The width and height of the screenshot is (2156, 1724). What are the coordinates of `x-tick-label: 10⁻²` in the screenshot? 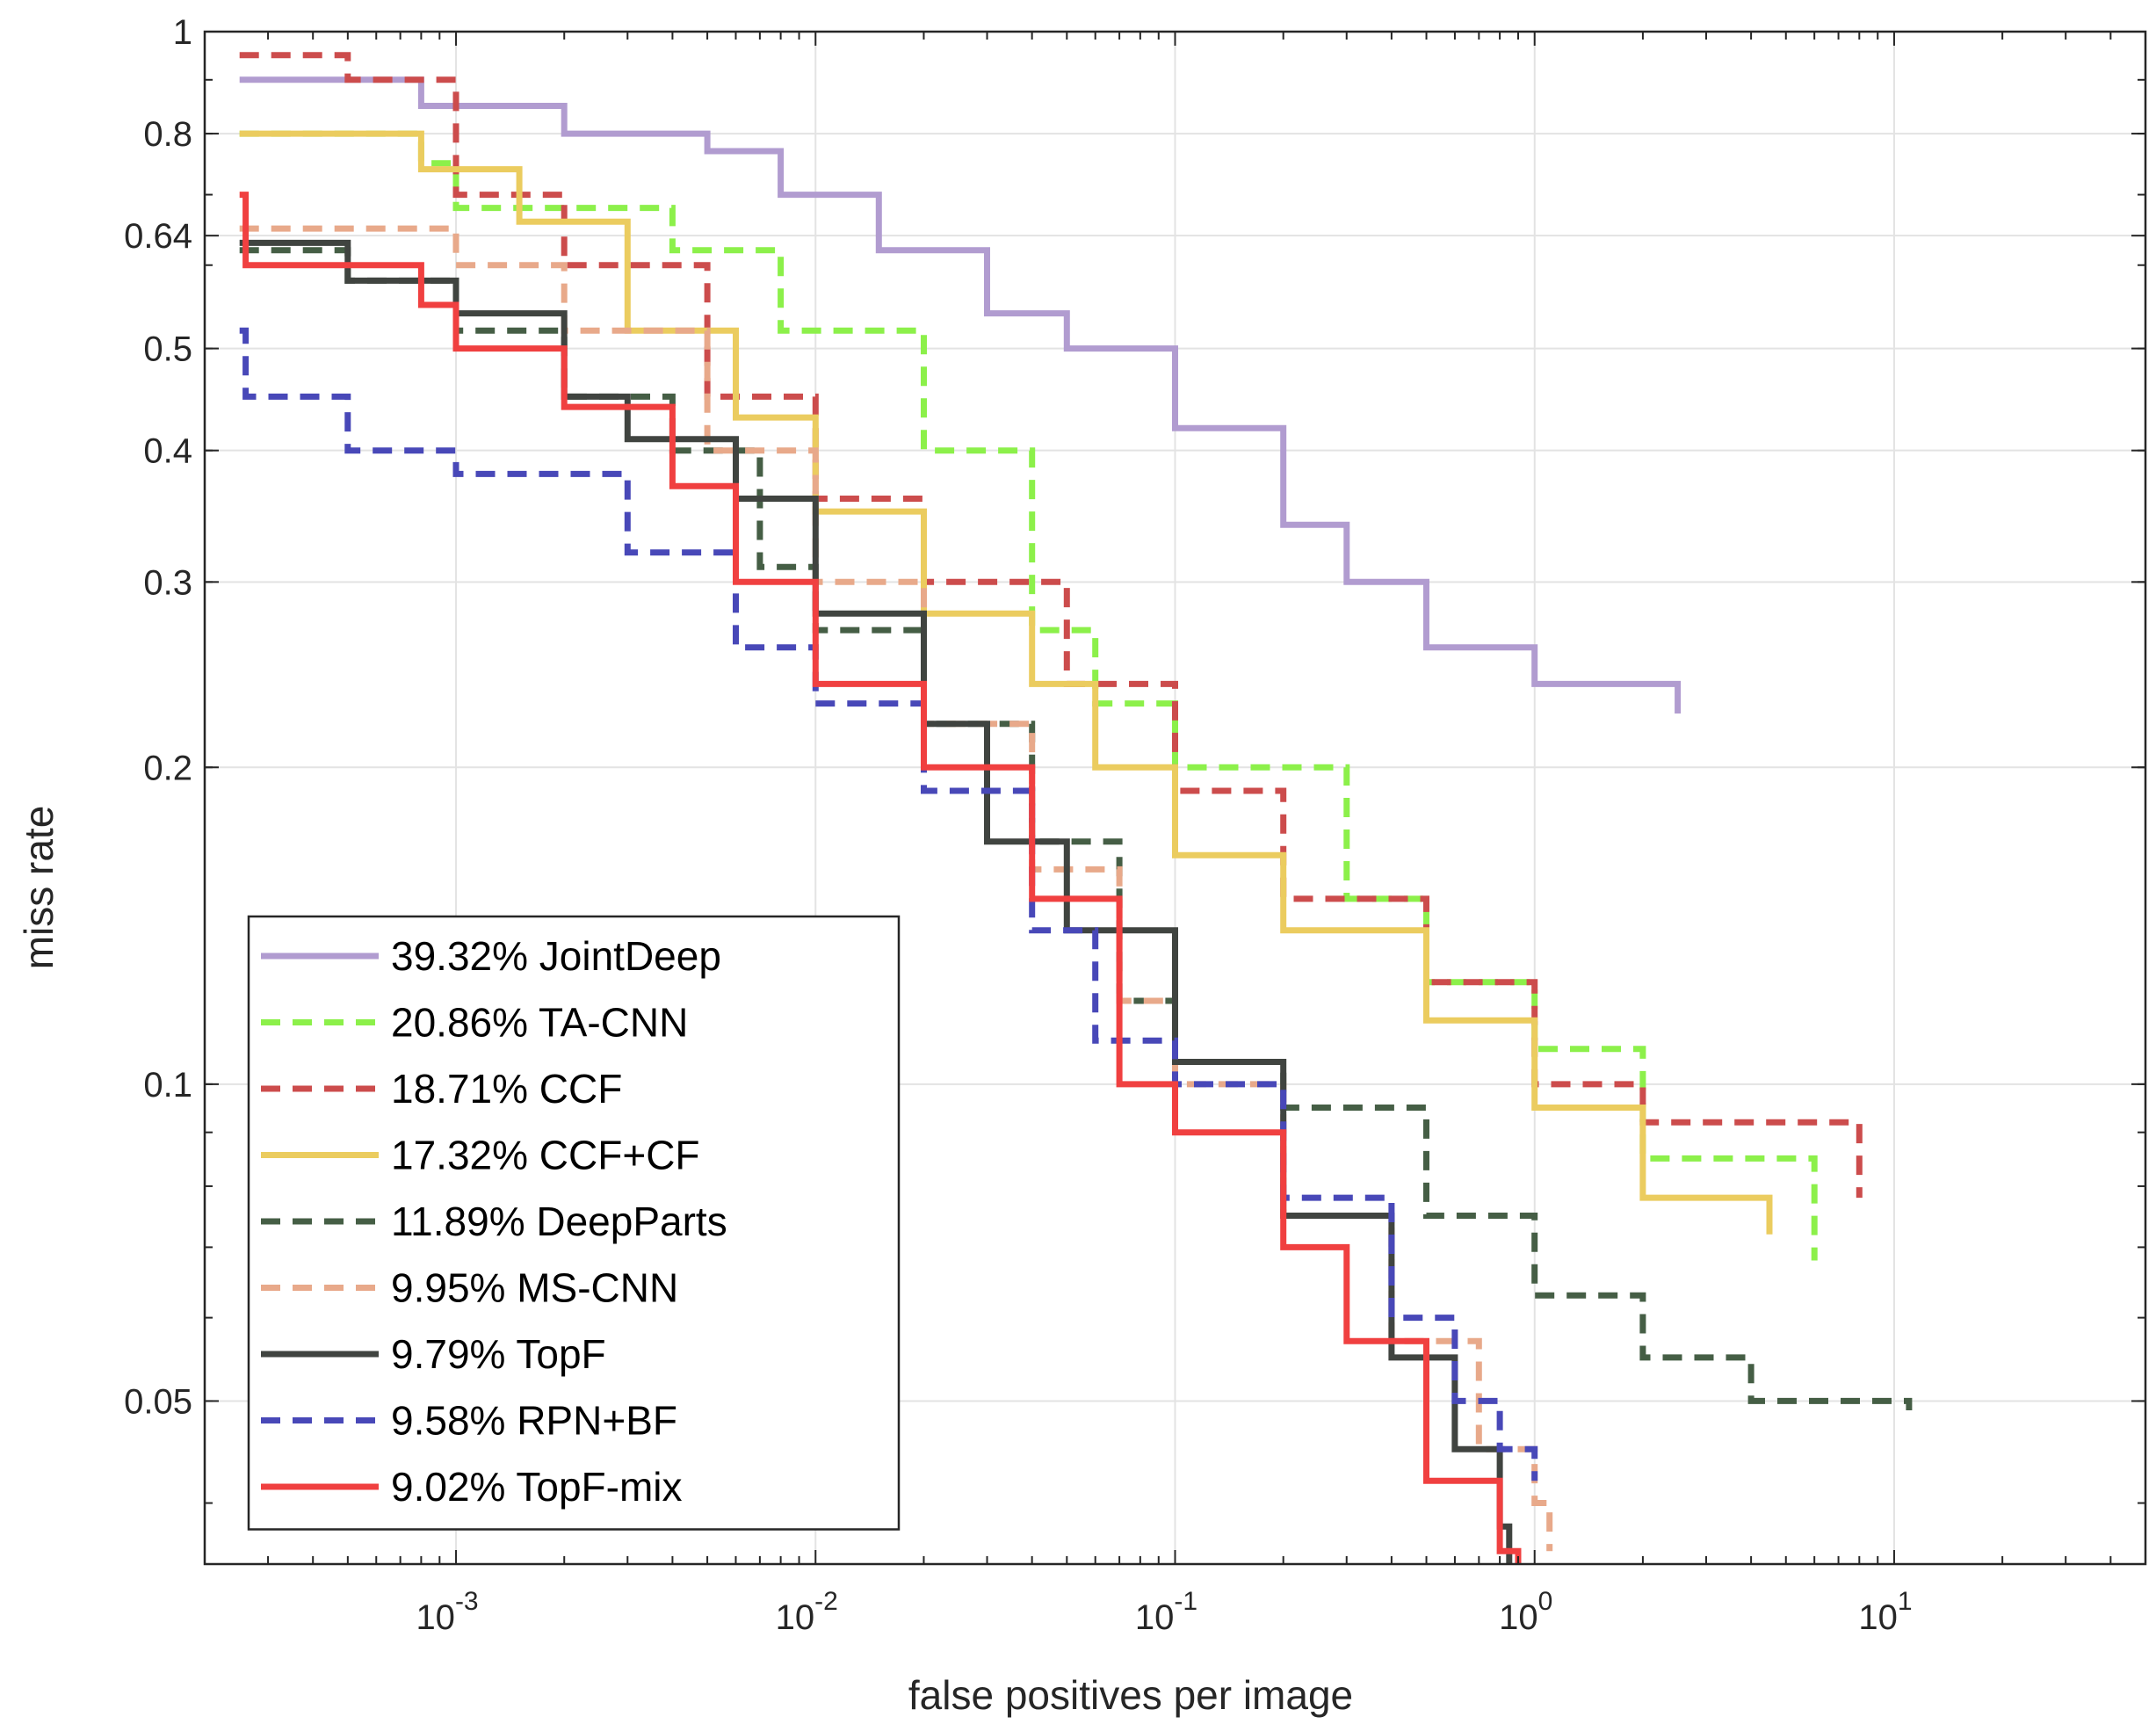 It's located at (807, 1612).